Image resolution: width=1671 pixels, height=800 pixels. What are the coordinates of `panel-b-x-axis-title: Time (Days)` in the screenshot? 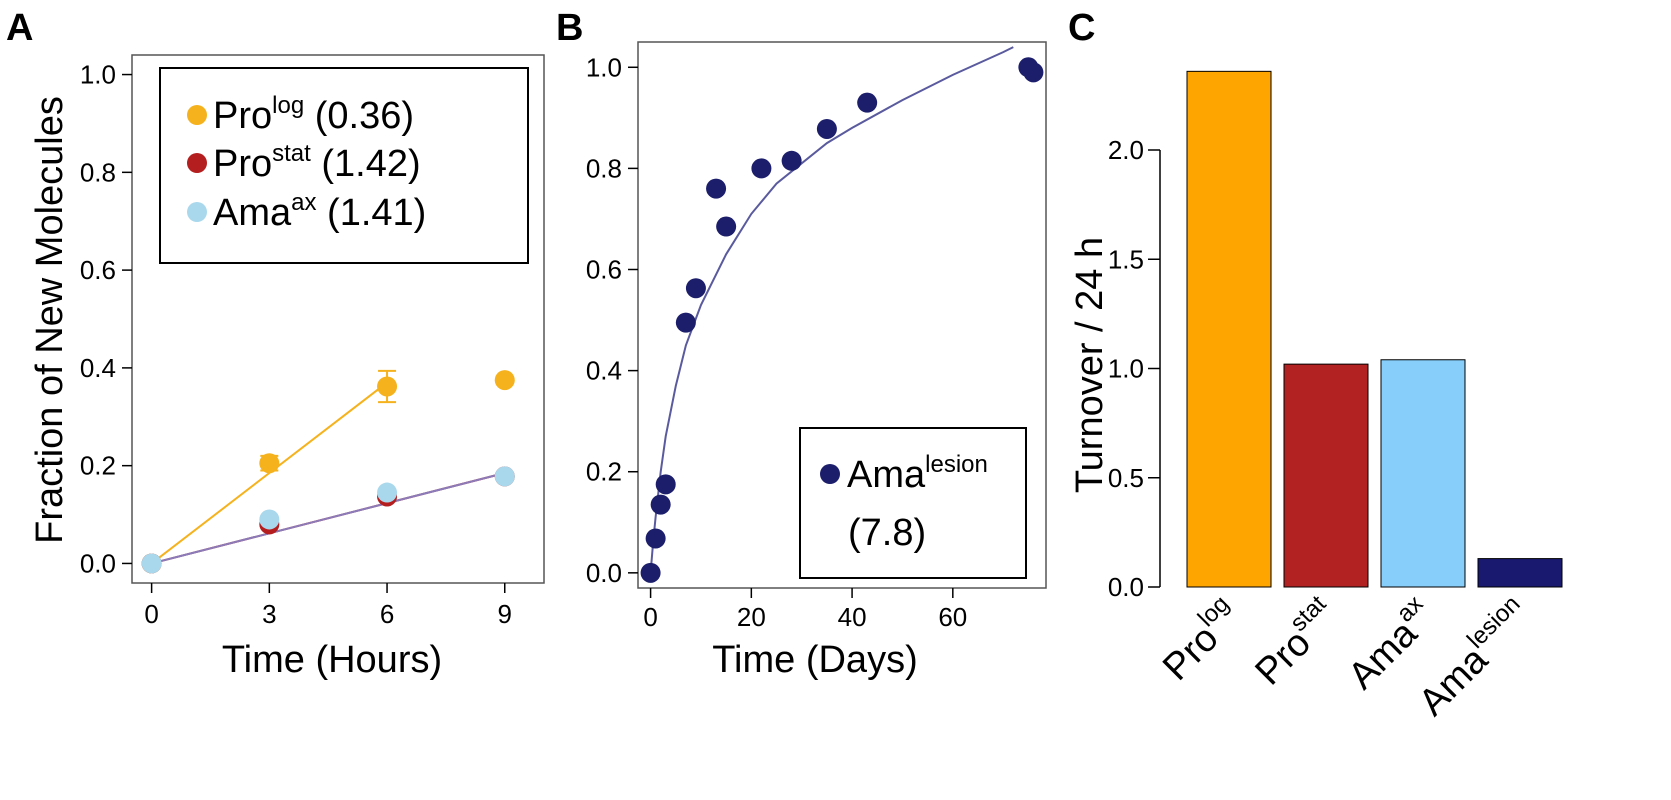 It's located at (814, 660).